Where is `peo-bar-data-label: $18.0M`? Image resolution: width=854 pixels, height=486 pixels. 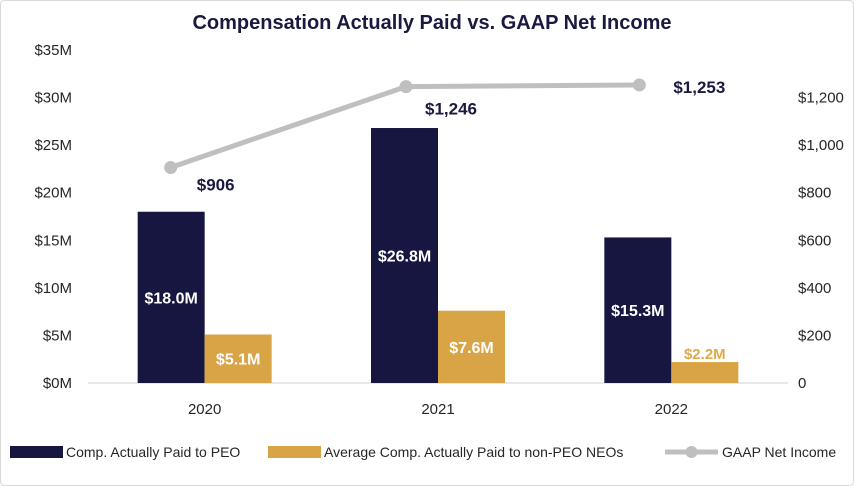 peo-bar-data-label: $18.0M is located at coordinates (170, 298).